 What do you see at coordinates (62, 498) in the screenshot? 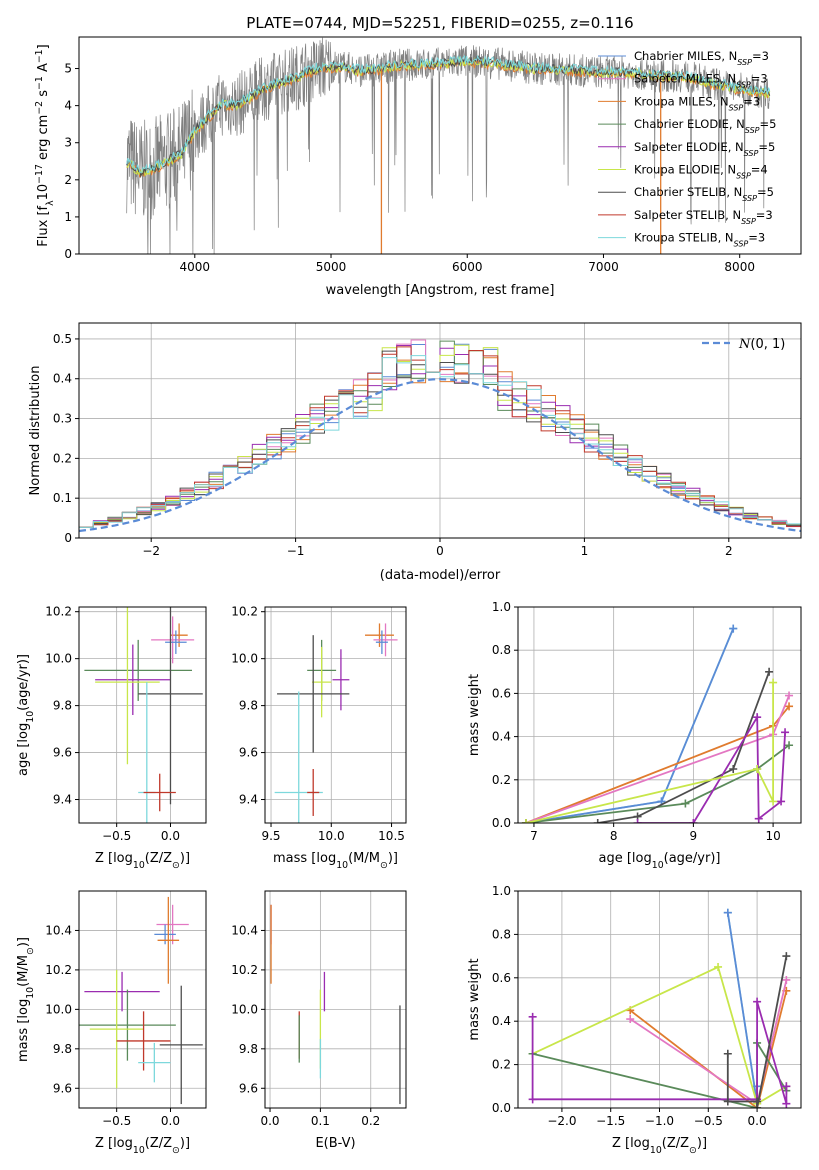
I see `y-tick-label: 0.1` at bounding box center [62, 498].